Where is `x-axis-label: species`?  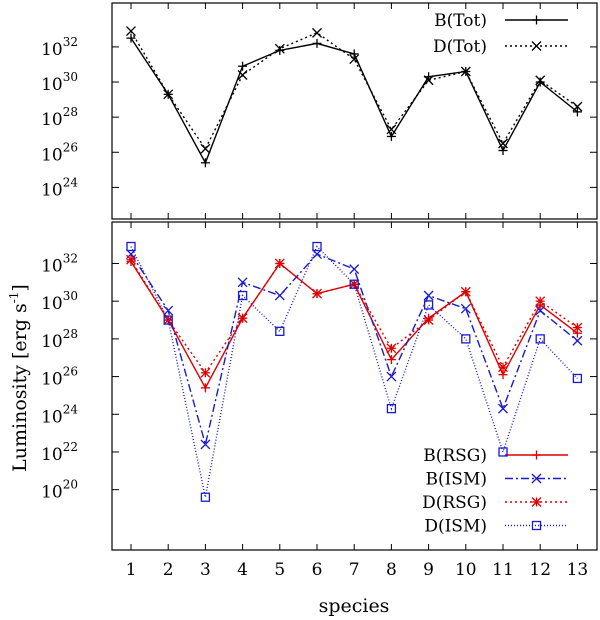
x-axis-label: species is located at coordinates (354, 606).